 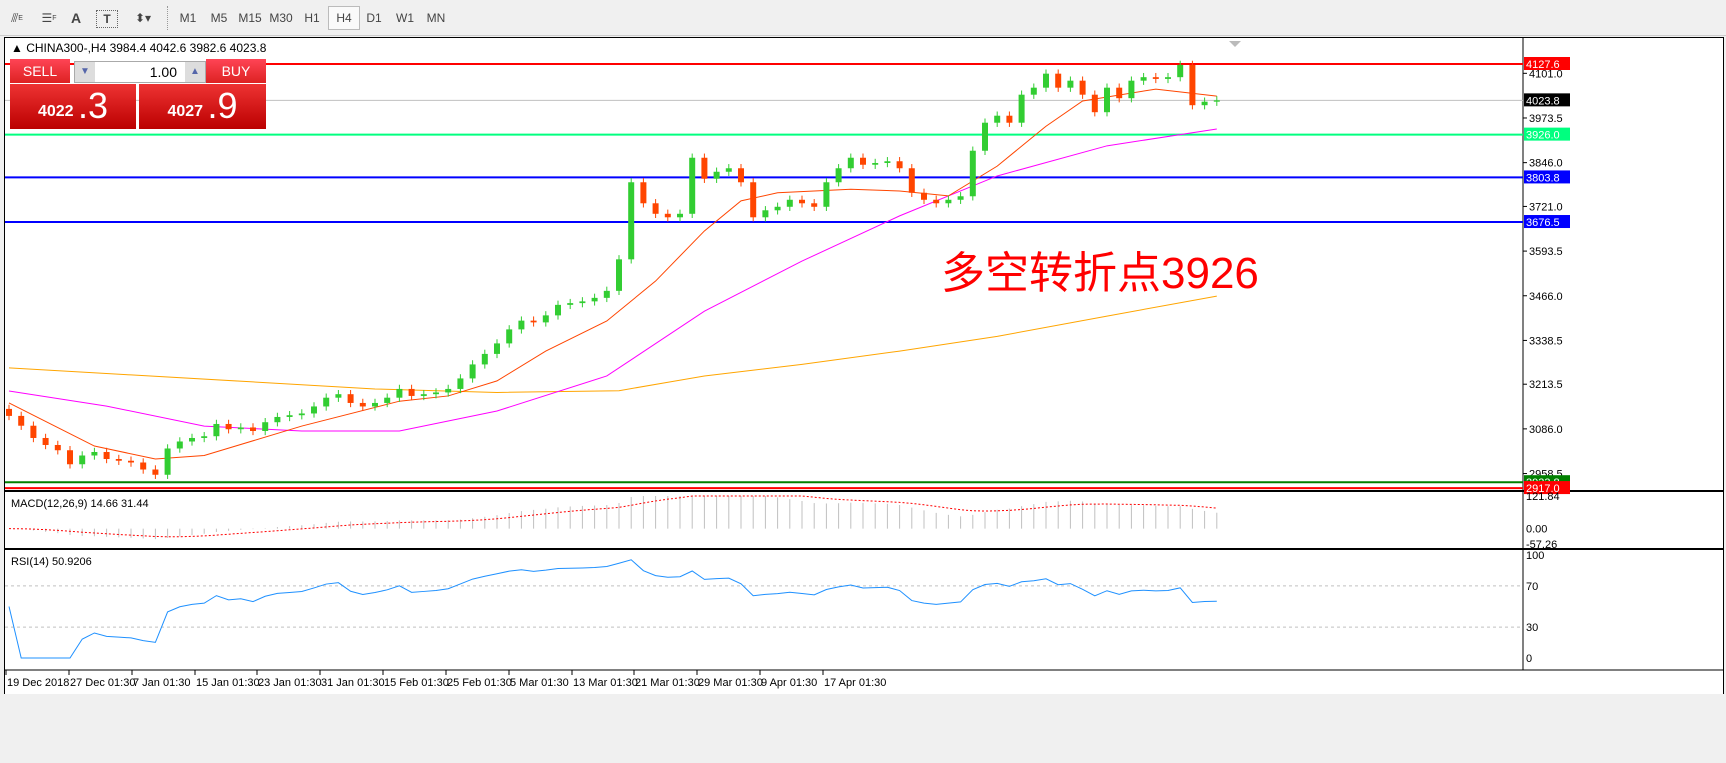 I want to click on sell-price-fraction: .3, so click(x=93, y=105).